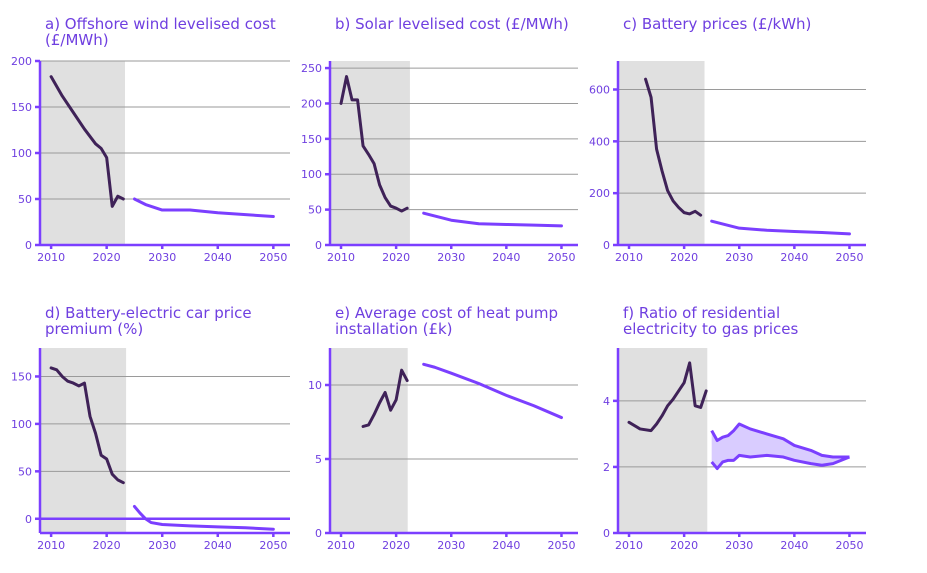  I want to click on panel-b-xtick-label-2030: 2030, so click(451, 257).